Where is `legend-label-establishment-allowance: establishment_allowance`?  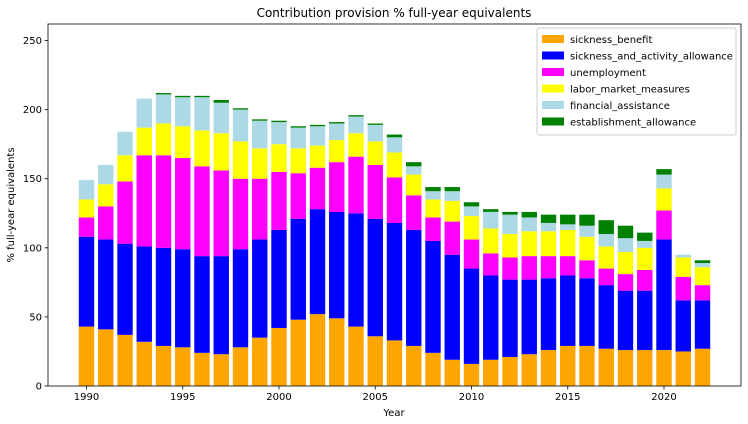
legend-label-establishment-allowance: establishment_allowance is located at coordinates (633, 123).